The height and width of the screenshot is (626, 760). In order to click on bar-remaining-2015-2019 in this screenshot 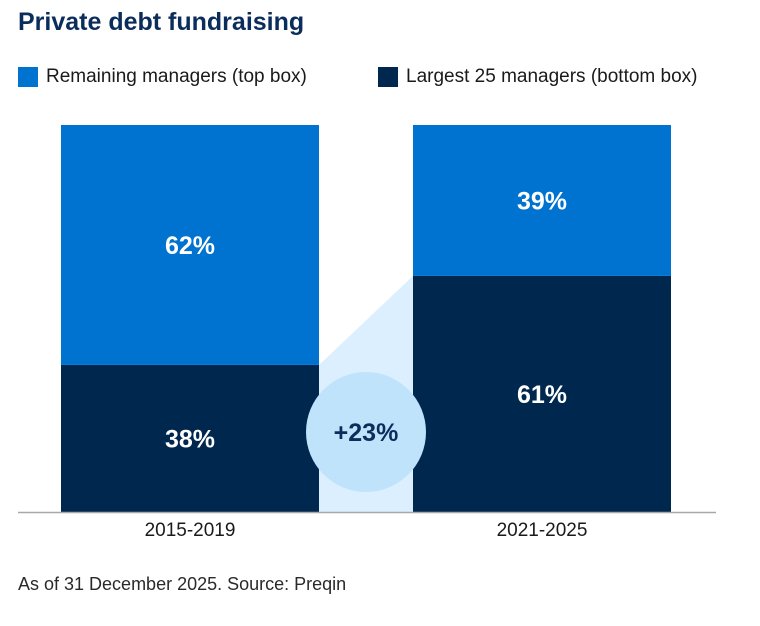, I will do `click(190, 245)`.